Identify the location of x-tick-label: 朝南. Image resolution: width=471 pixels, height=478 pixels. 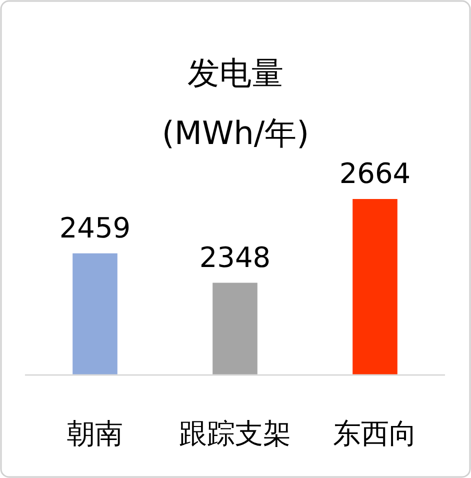
(95, 433).